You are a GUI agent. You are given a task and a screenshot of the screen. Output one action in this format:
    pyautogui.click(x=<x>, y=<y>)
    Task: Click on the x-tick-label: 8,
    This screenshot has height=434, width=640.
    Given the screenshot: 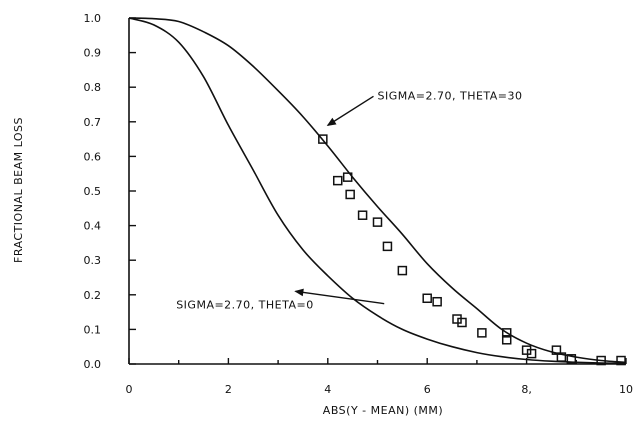 What is the action you would take?
    pyautogui.click(x=526, y=389)
    